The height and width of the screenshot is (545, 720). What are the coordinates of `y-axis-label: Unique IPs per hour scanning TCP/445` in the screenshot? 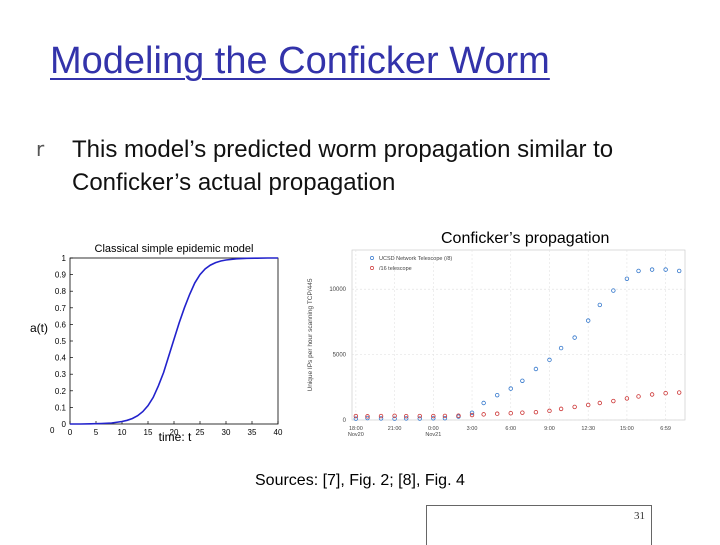 It's located at (310, 334).